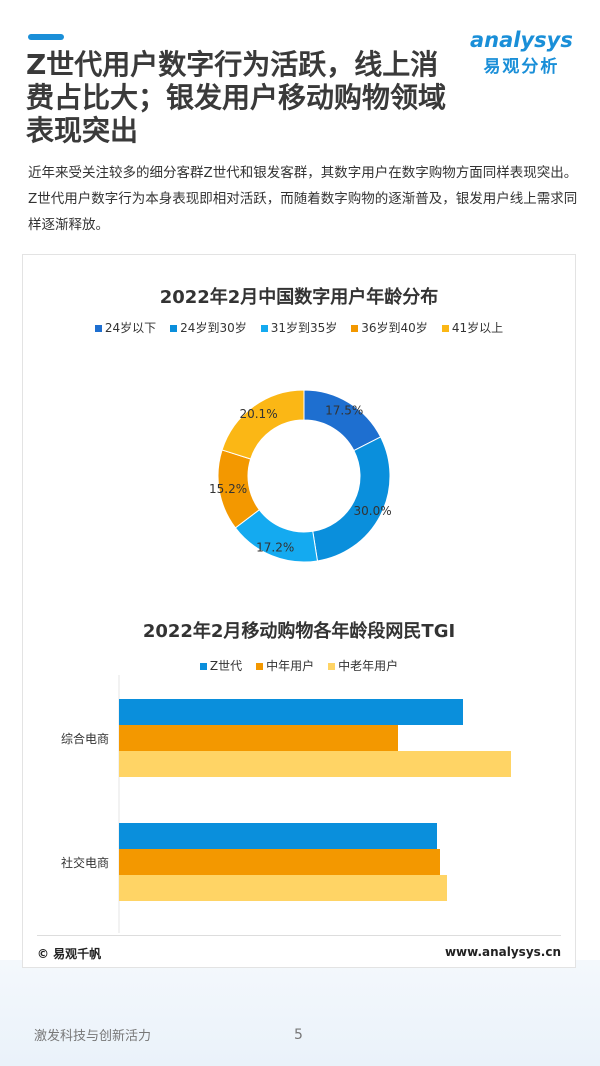 The width and height of the screenshot is (600, 1066). Describe the element at coordinates (304, 328) in the screenshot. I see `legend-label: 31岁到35岁` at that location.